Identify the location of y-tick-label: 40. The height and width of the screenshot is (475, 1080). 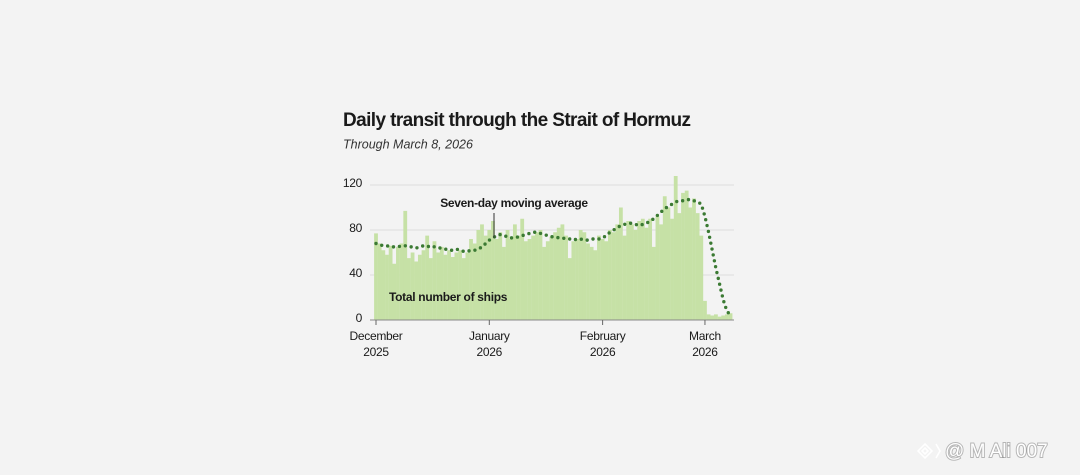
(355, 273).